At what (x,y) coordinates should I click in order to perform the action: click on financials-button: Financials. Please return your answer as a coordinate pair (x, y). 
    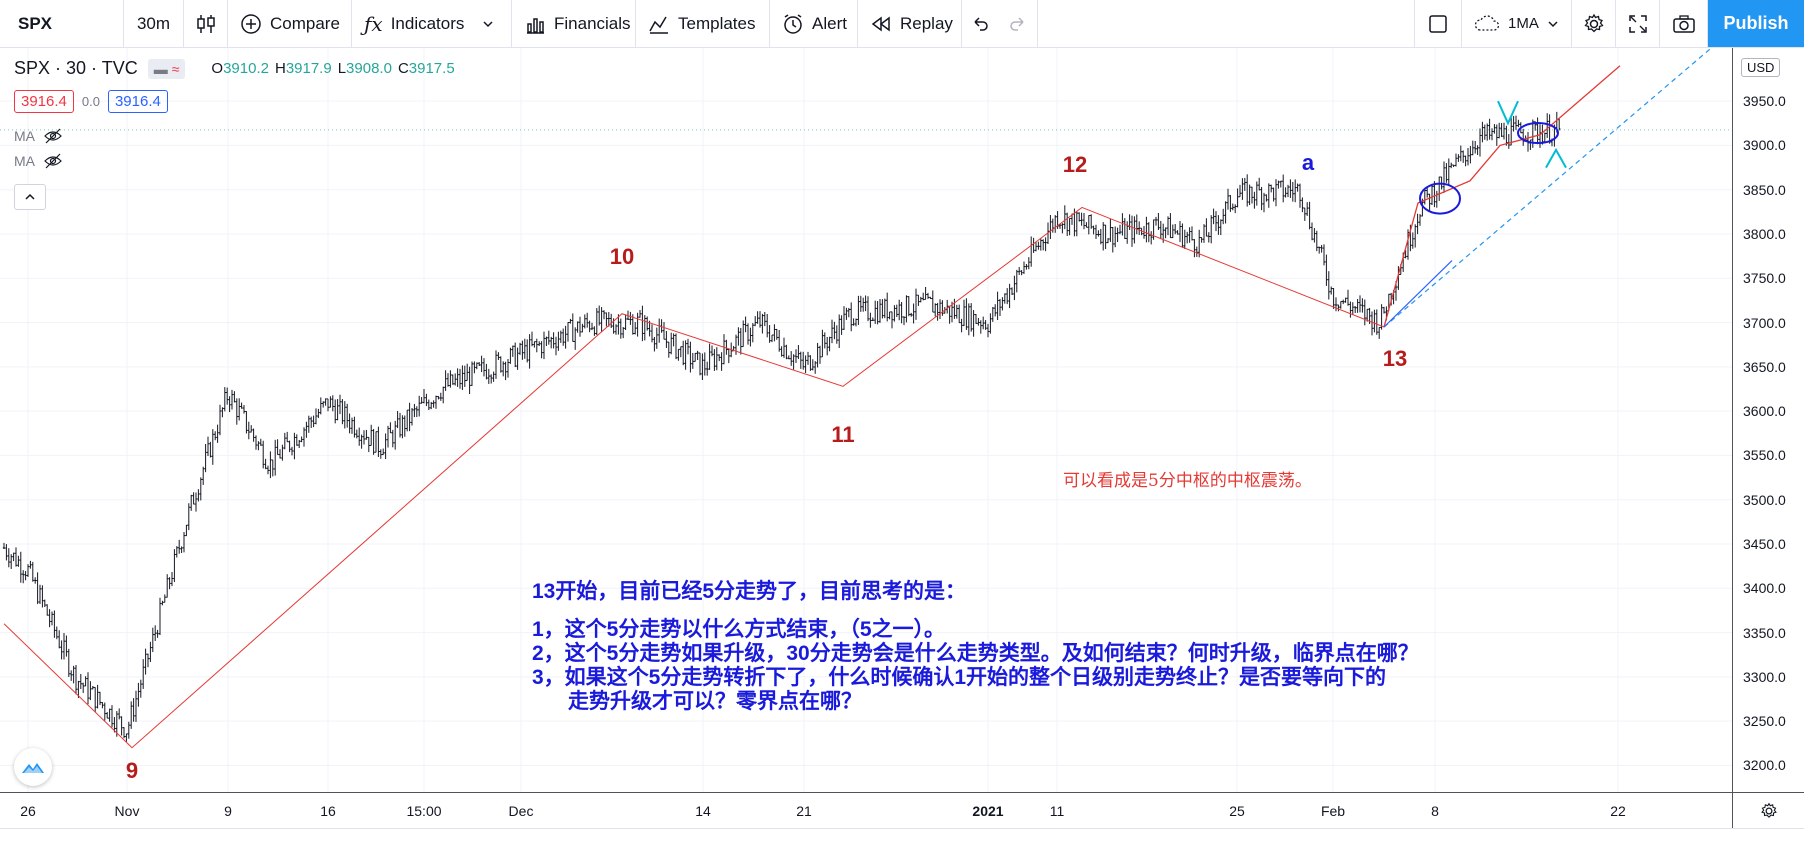
    Looking at the image, I should click on (574, 23).